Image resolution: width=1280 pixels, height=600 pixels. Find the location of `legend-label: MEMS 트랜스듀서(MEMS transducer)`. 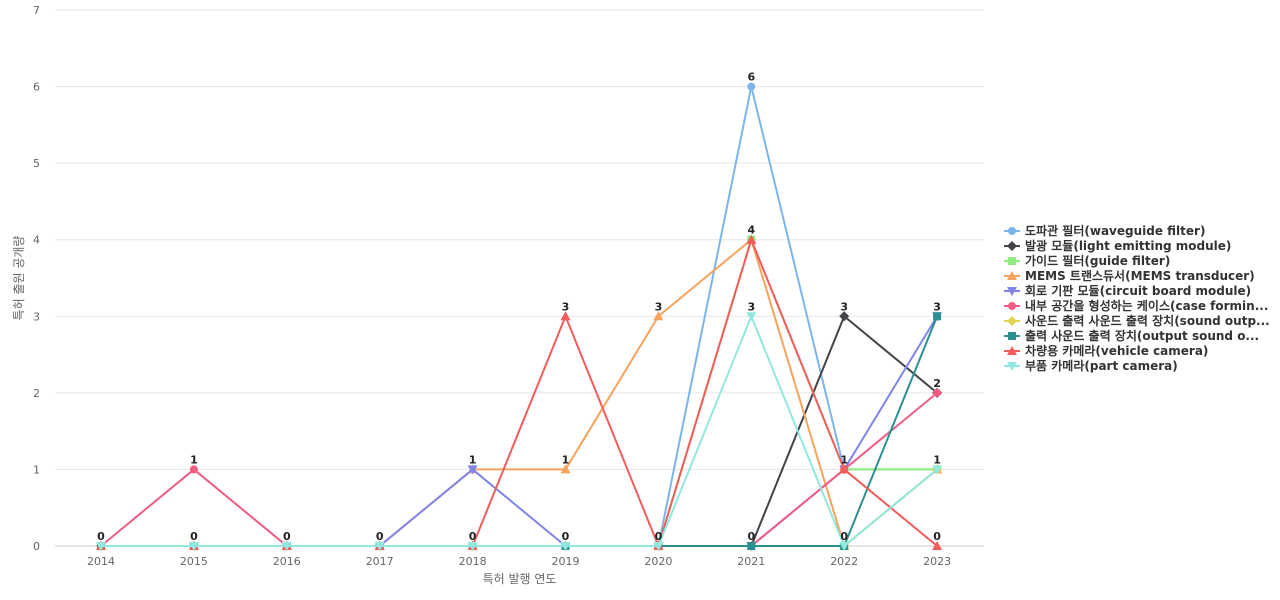

legend-label: MEMS 트랜스듀서(MEMS transducer) is located at coordinates (1140, 275).